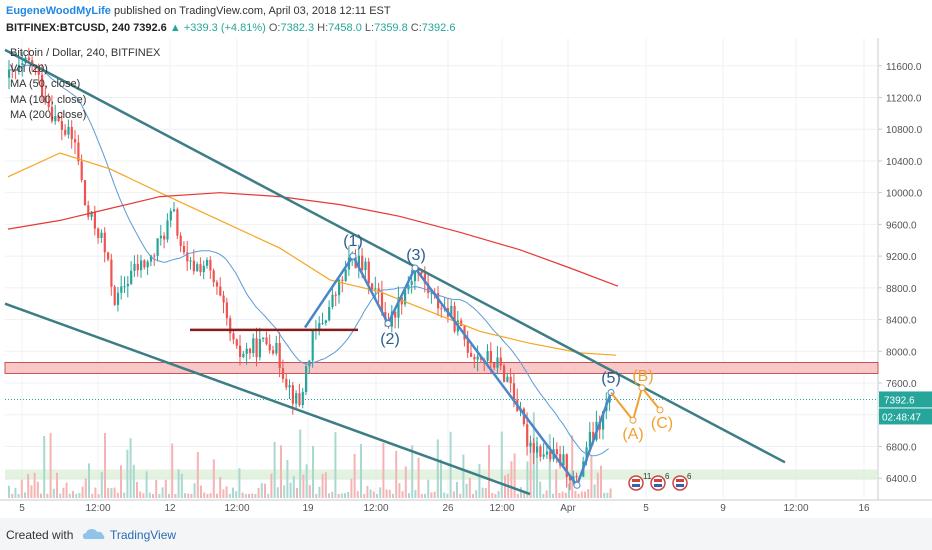  I want to click on elliott-wave-path, so click(458, 370).